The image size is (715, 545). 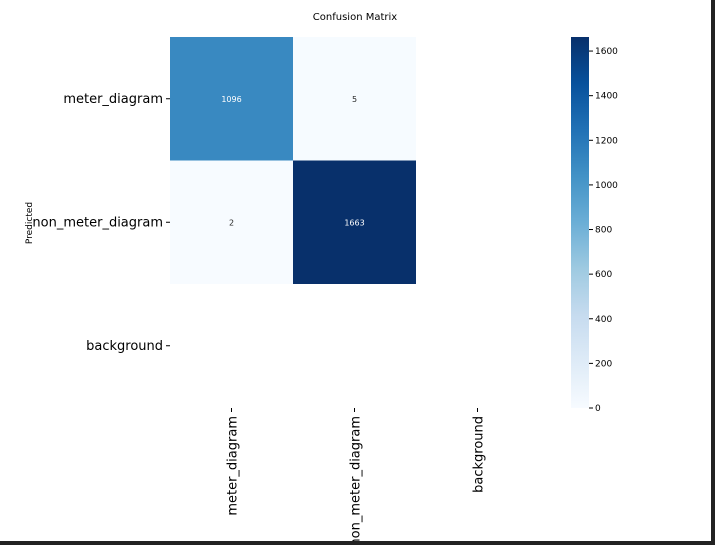 I want to click on y-tick-label: non_meter_diagram, so click(x=97, y=222).